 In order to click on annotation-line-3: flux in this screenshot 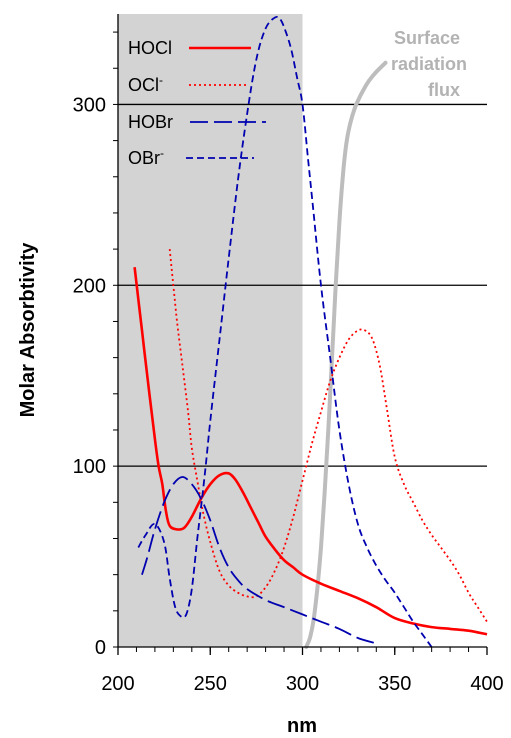, I will do `click(444, 90)`.